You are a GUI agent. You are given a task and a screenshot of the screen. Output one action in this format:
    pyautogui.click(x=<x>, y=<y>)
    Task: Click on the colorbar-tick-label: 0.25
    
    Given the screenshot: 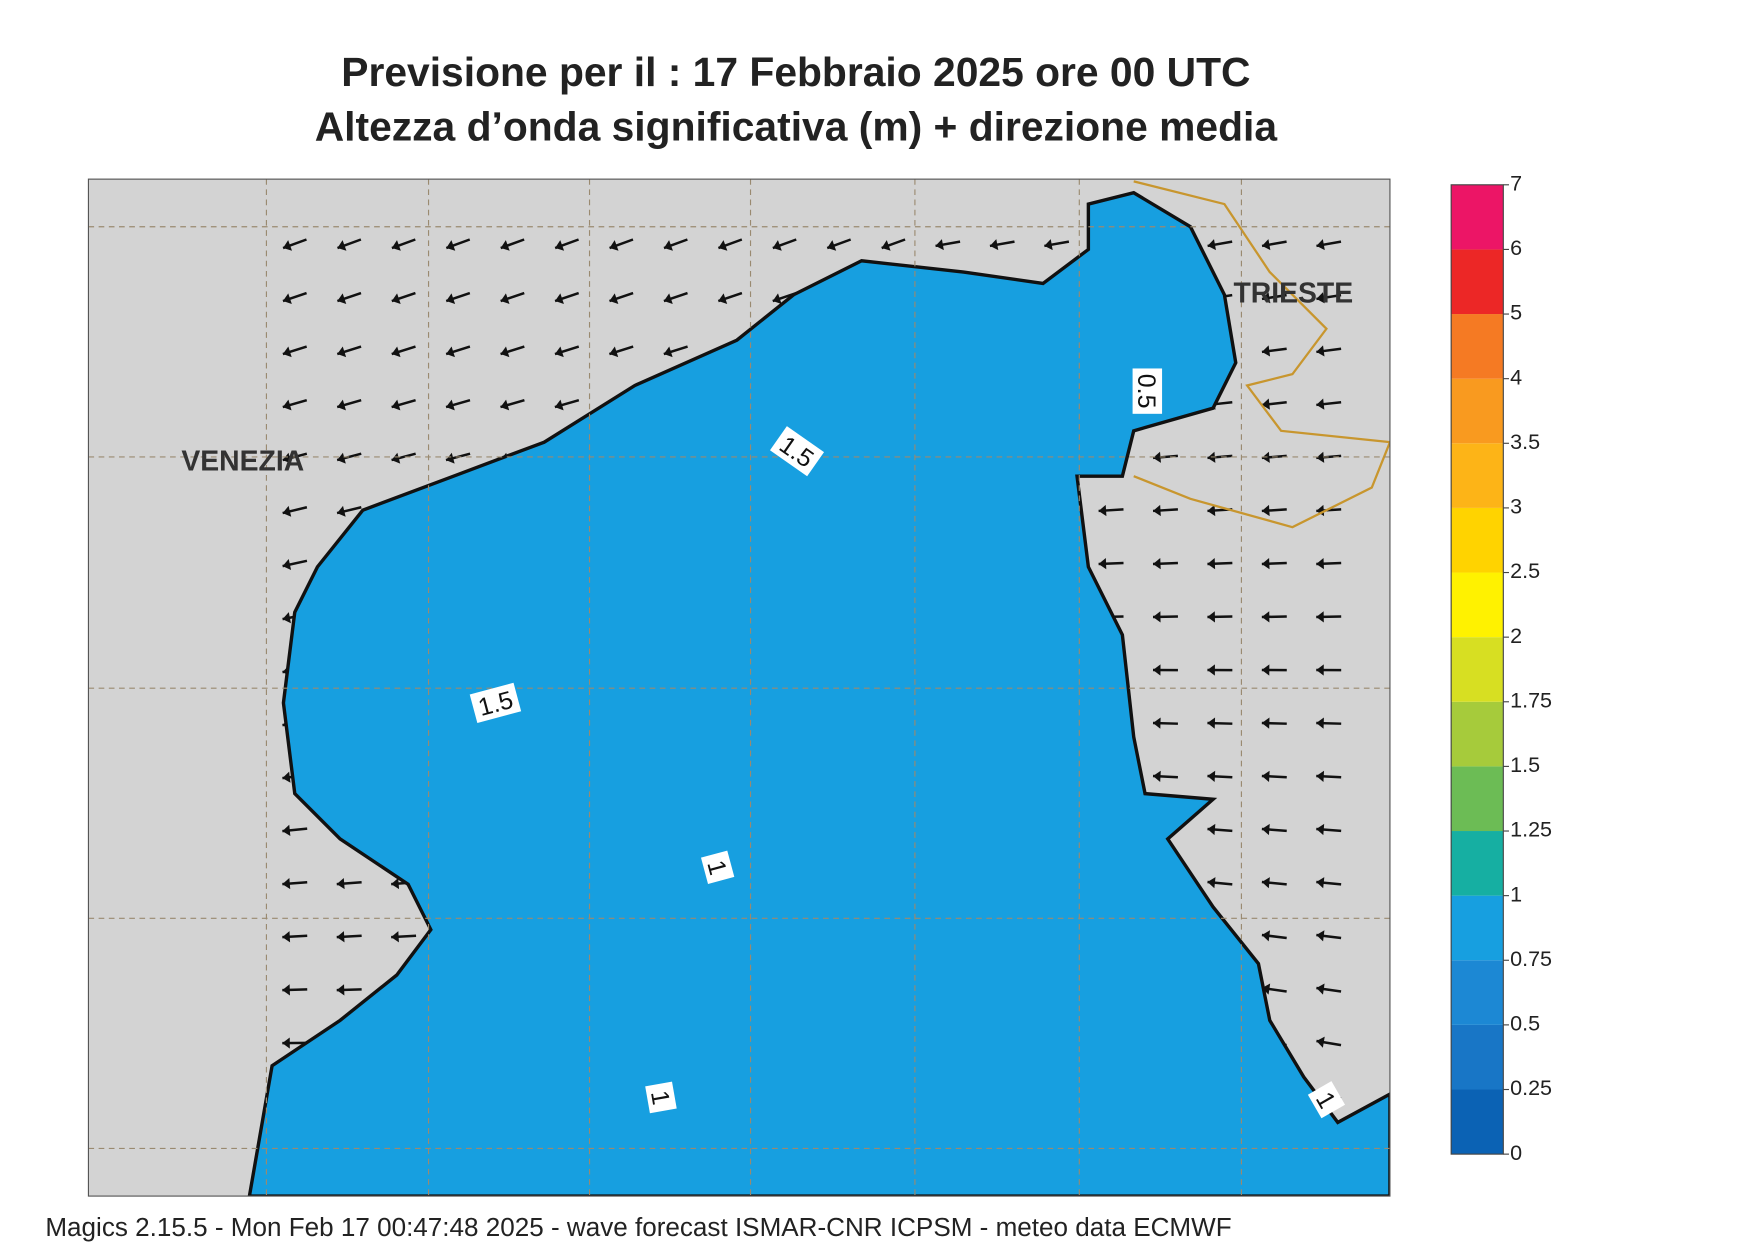 What is the action you would take?
    pyautogui.click(x=1531, y=1088)
    